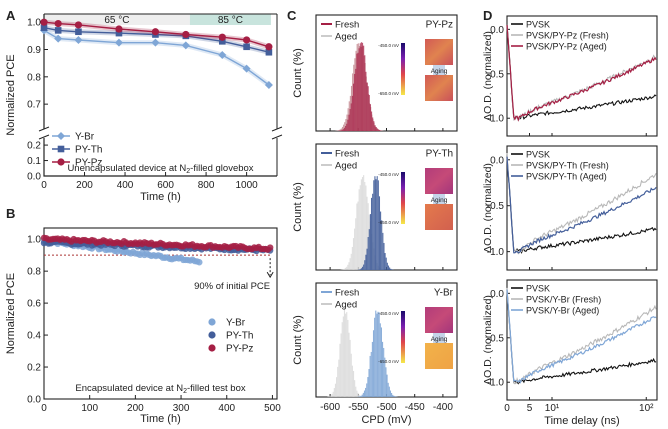  Describe the element at coordinates (538, 155) in the screenshot. I see `D-legend-label: PVSK` at that location.